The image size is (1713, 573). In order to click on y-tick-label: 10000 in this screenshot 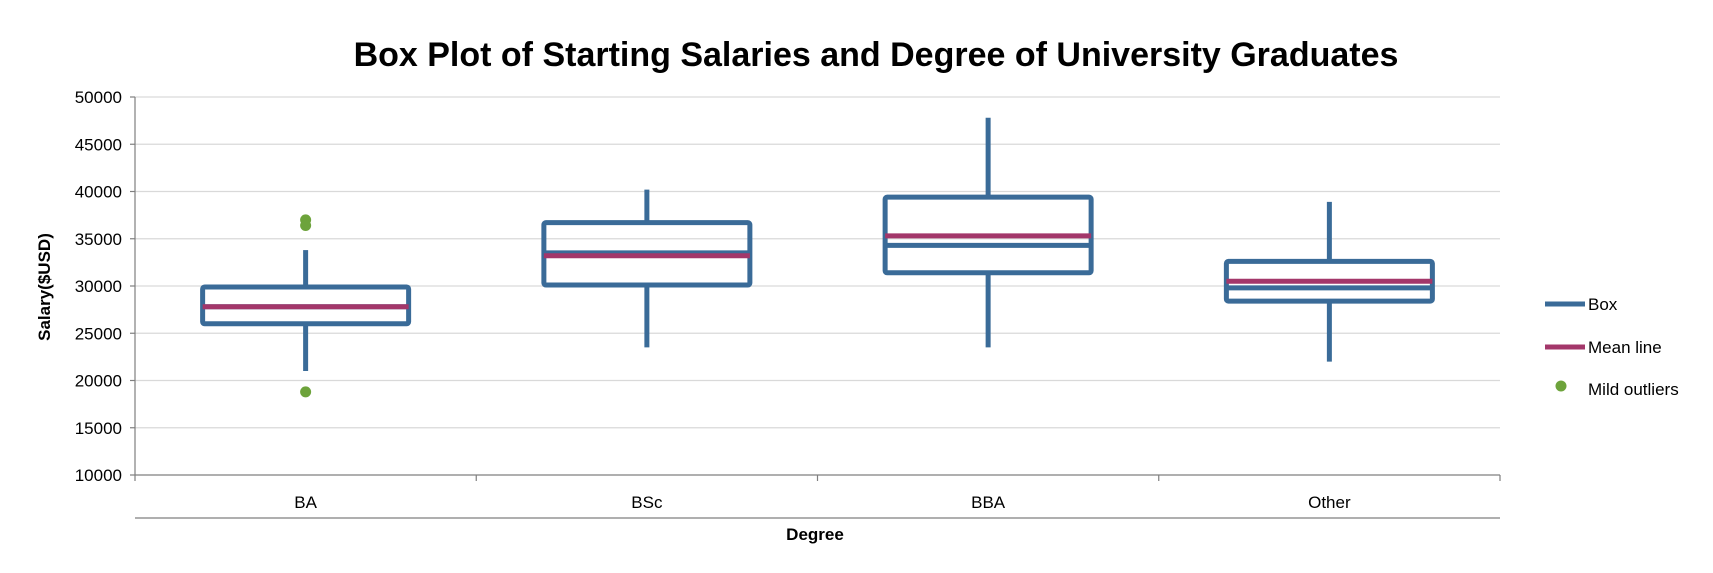, I will do `click(98, 475)`.